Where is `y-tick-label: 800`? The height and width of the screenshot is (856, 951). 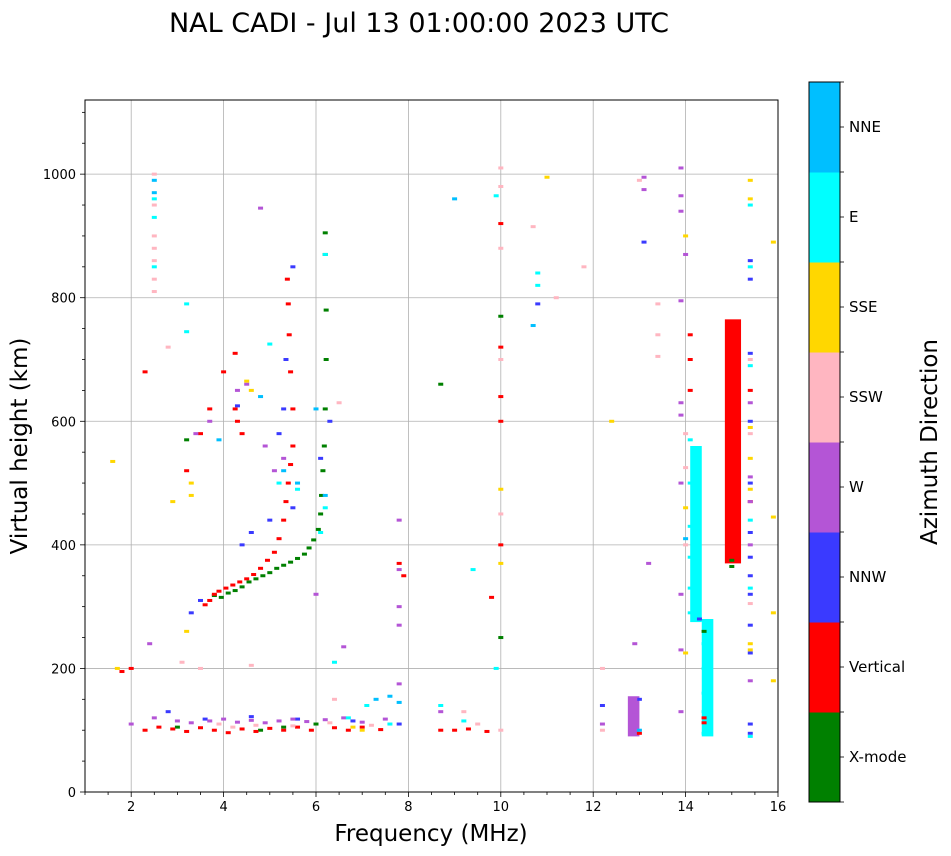 y-tick-label: 800 is located at coordinates (63, 299).